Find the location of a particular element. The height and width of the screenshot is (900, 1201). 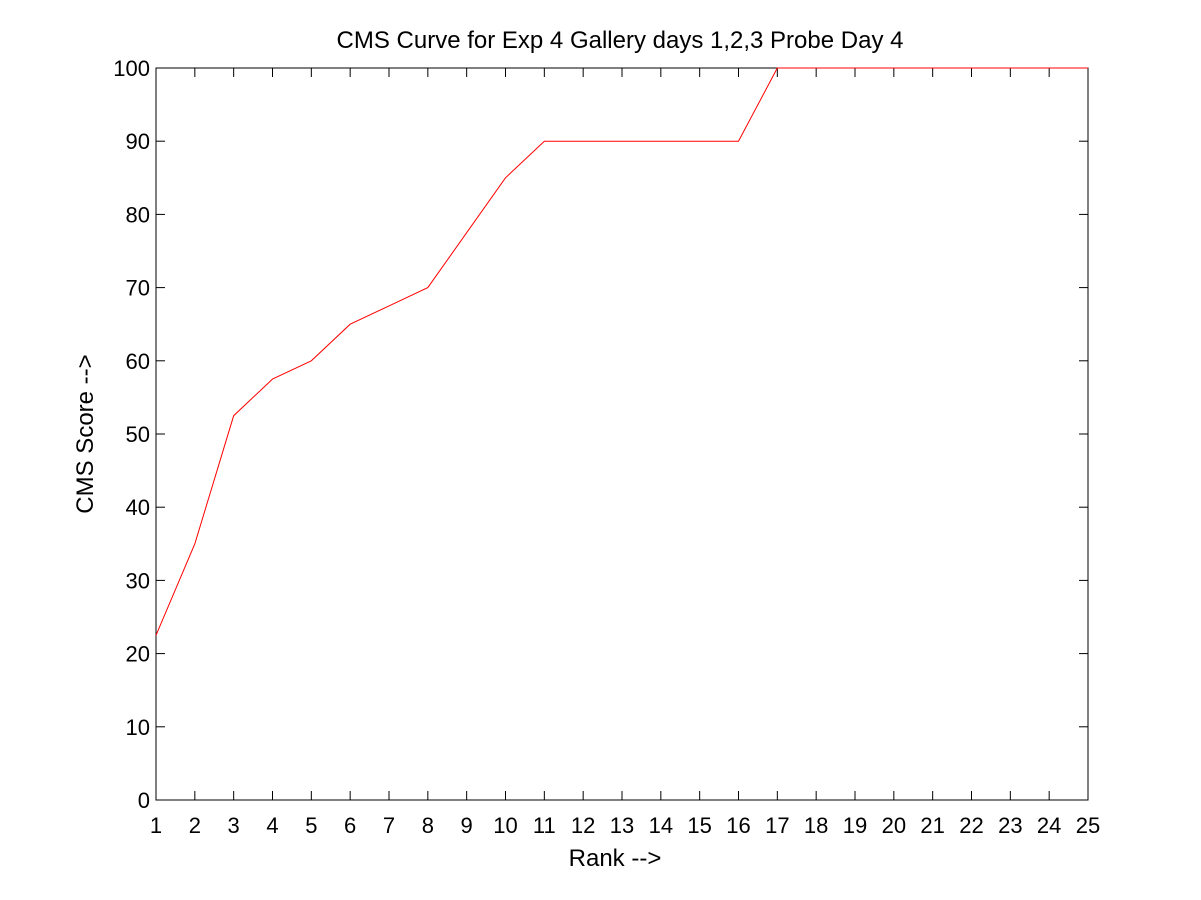

x-tick-label: 14 is located at coordinates (661, 825).